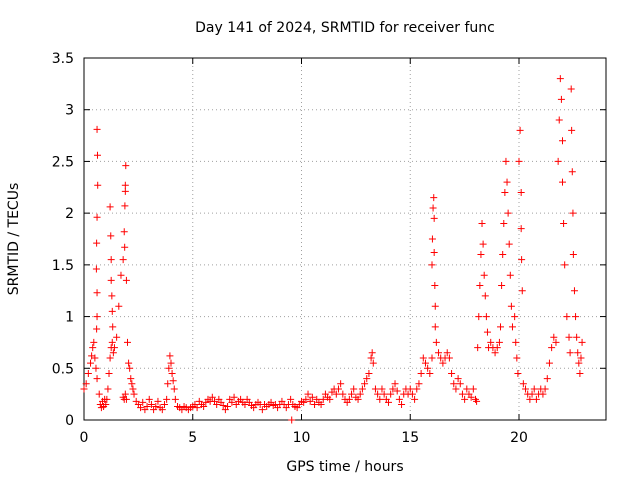 The width and height of the screenshot is (640, 480). I want to click on y-tick-label: 1, so click(69, 318).